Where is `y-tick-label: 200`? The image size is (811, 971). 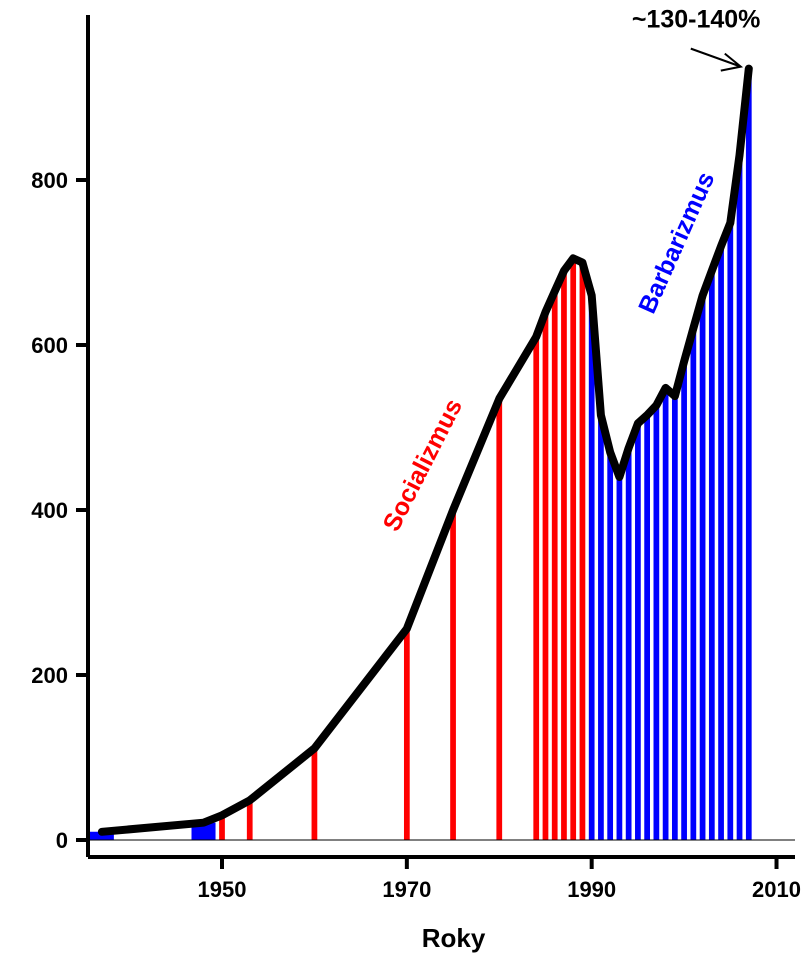 y-tick-label: 200 is located at coordinates (49, 675).